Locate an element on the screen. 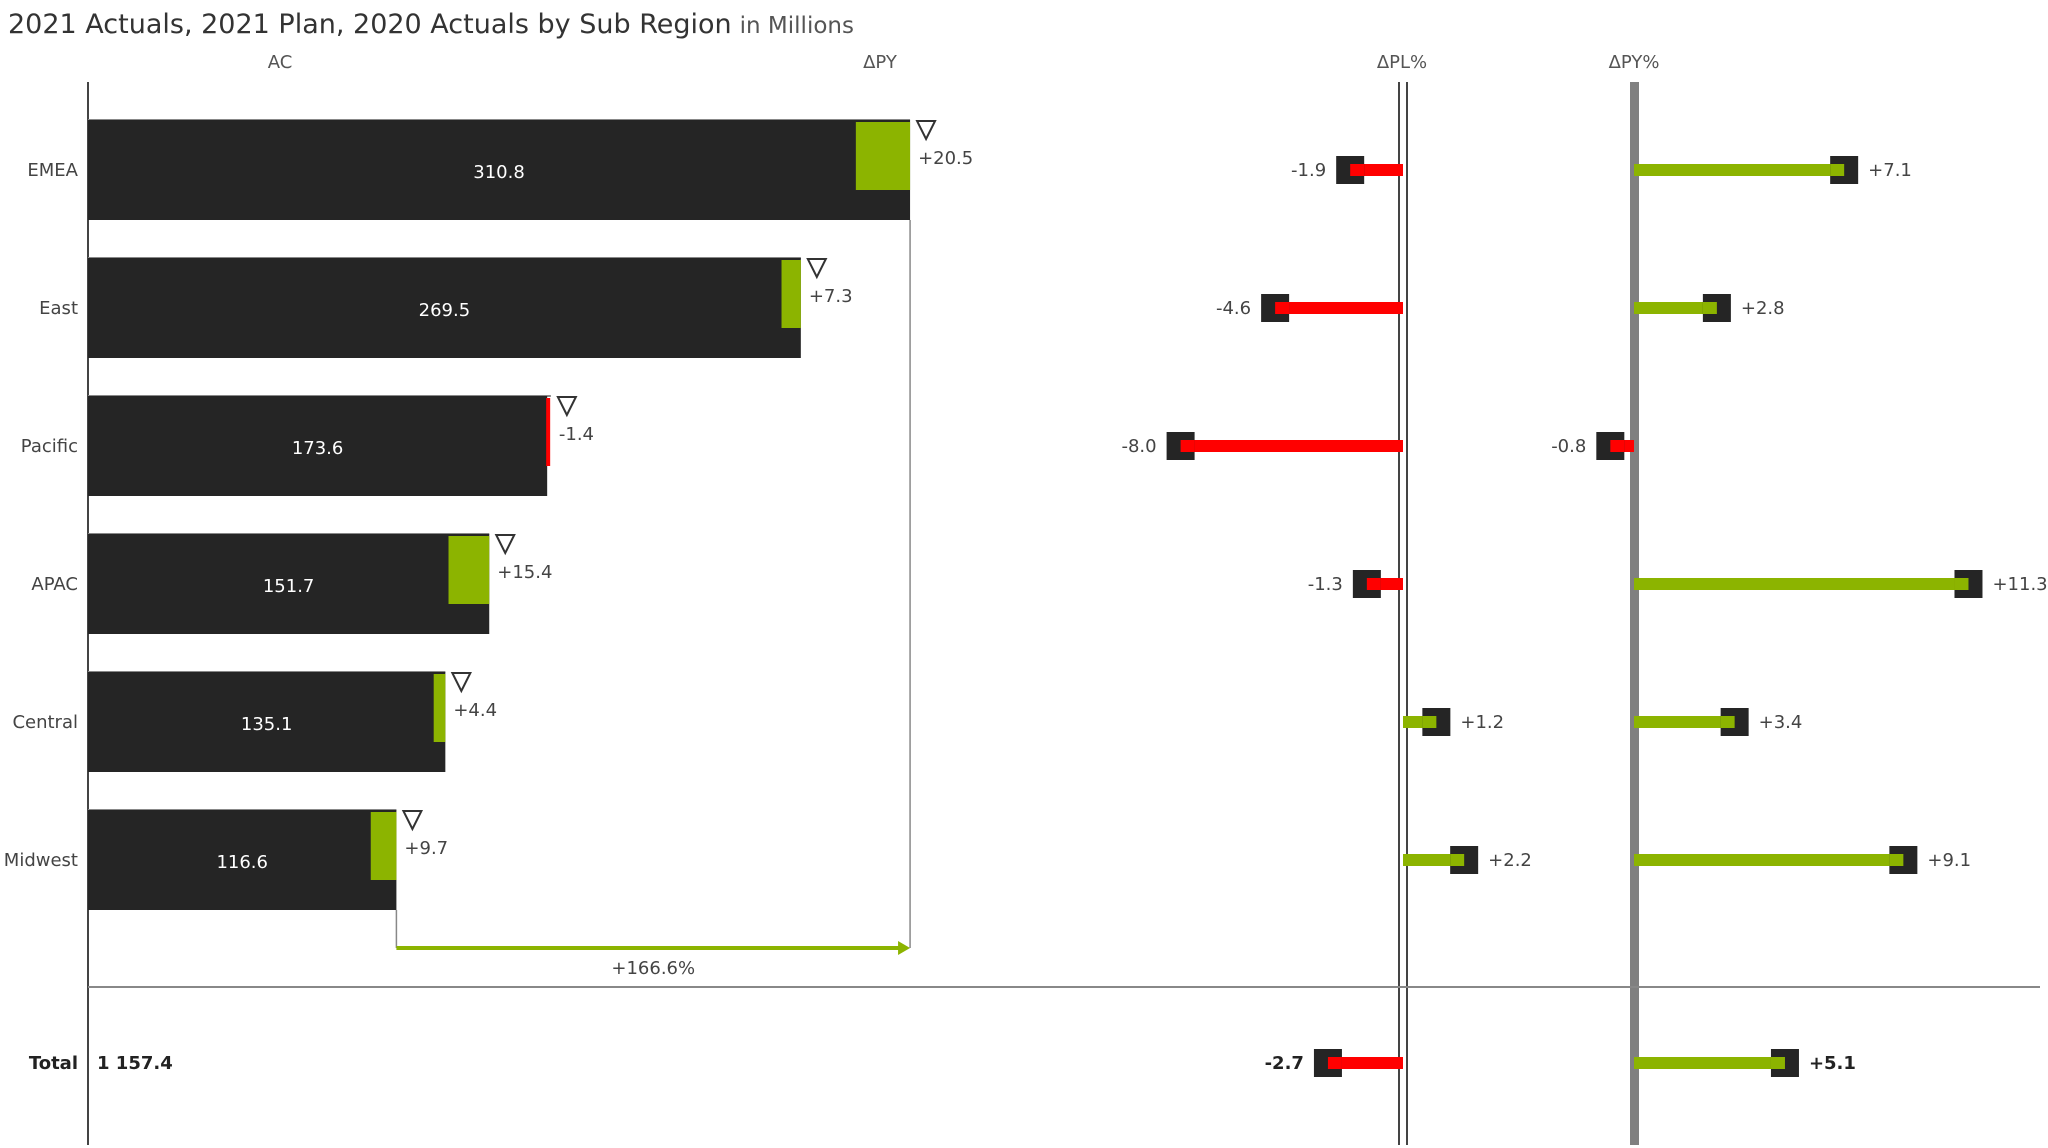 The image size is (2048, 1148). ac-value-label: 269.5 is located at coordinates (445, 310).